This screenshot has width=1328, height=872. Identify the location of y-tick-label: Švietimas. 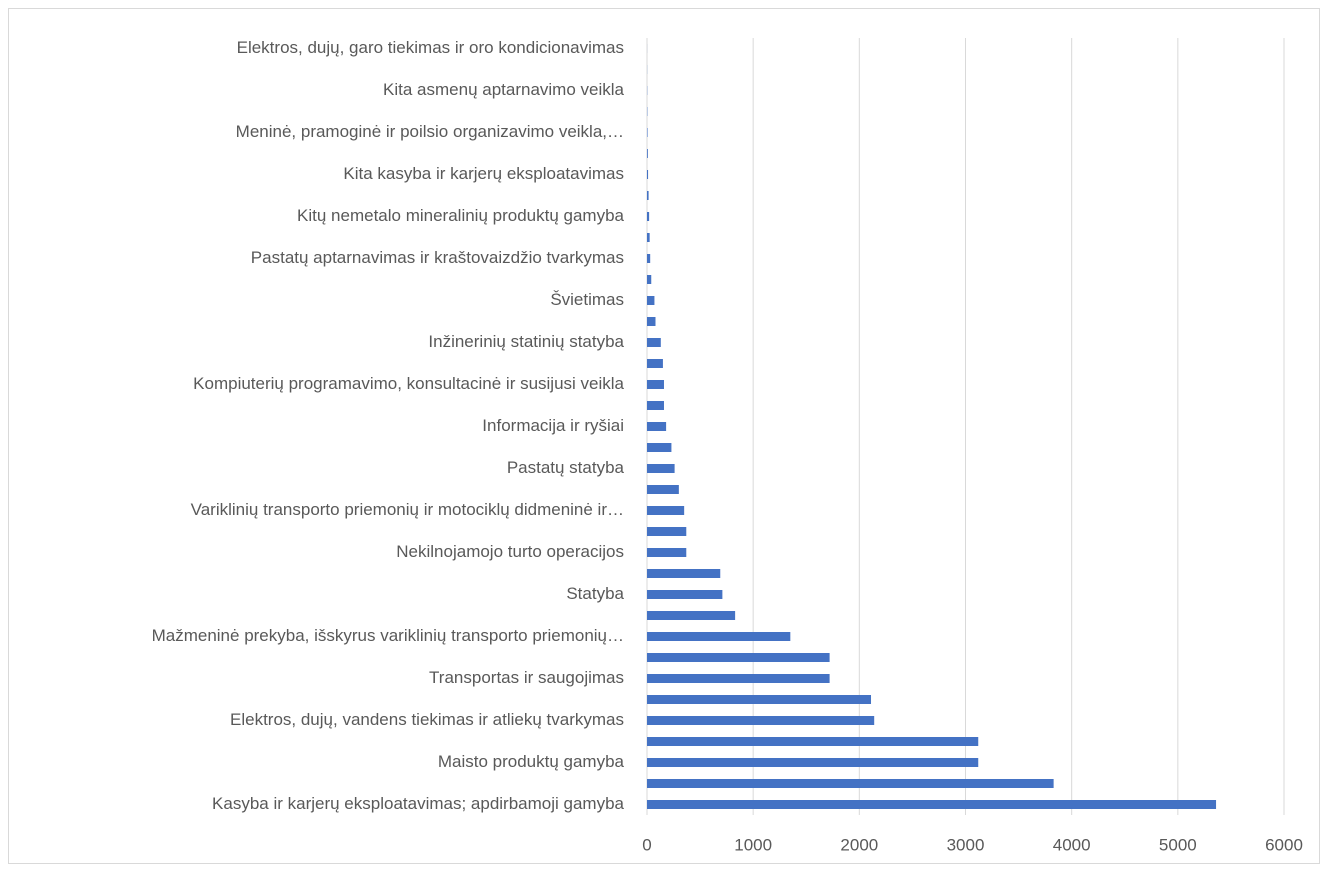
(587, 299).